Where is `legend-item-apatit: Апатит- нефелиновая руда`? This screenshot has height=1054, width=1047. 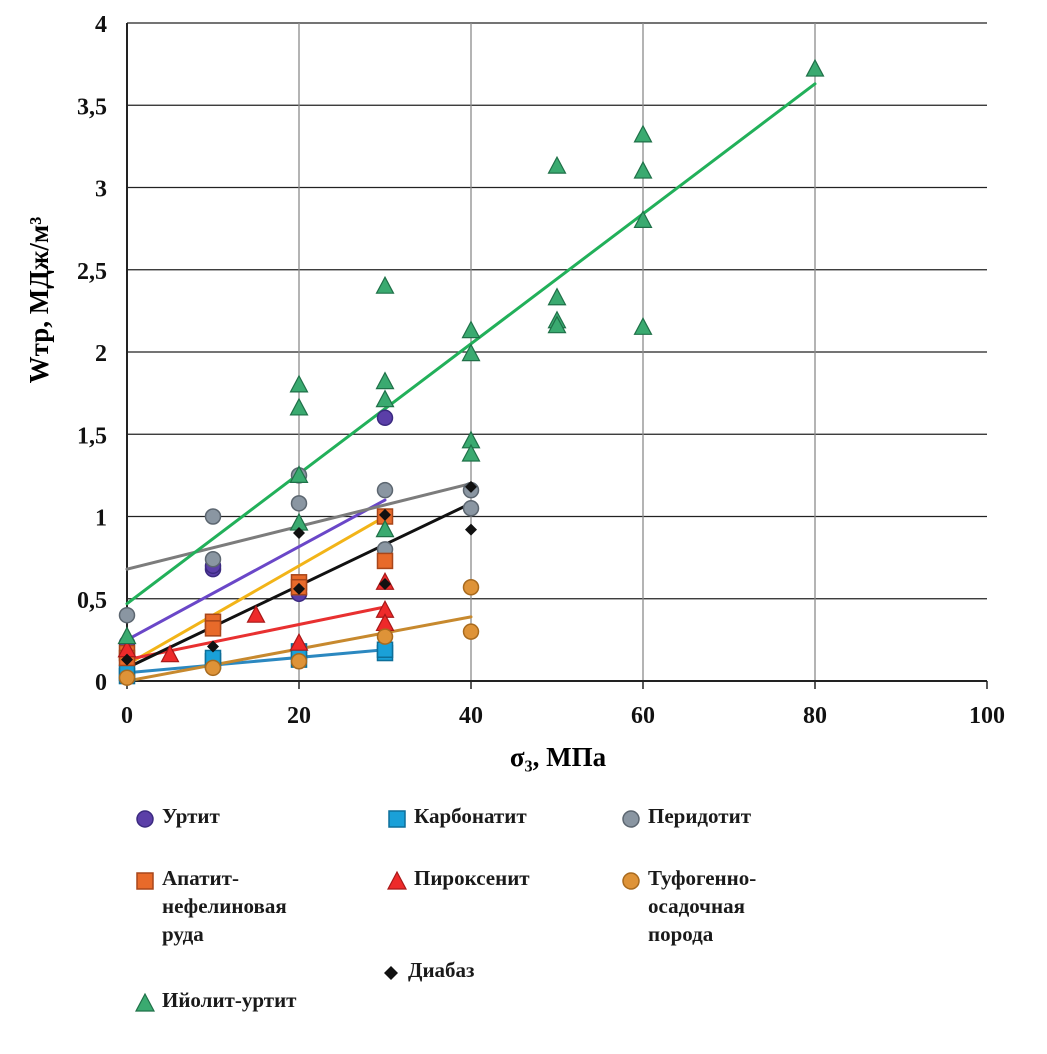 legend-item-apatit: Апатит- нефелиновая руда is located at coordinates (210, 906).